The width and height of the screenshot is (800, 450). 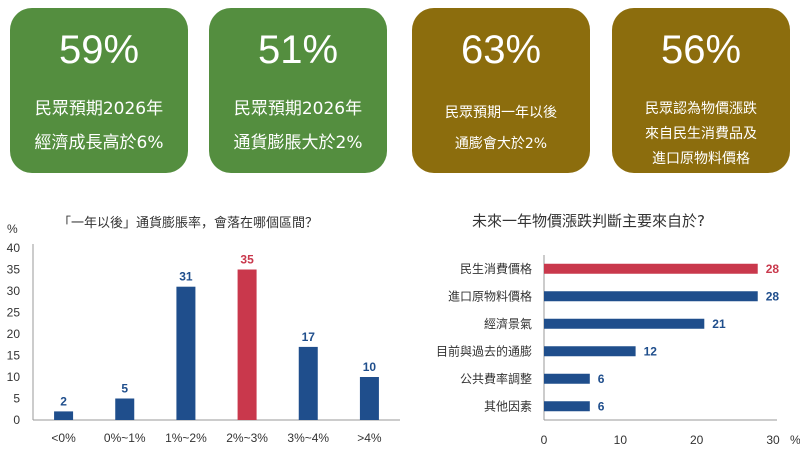 I want to click on bar-value-label: 10, so click(x=370, y=367).